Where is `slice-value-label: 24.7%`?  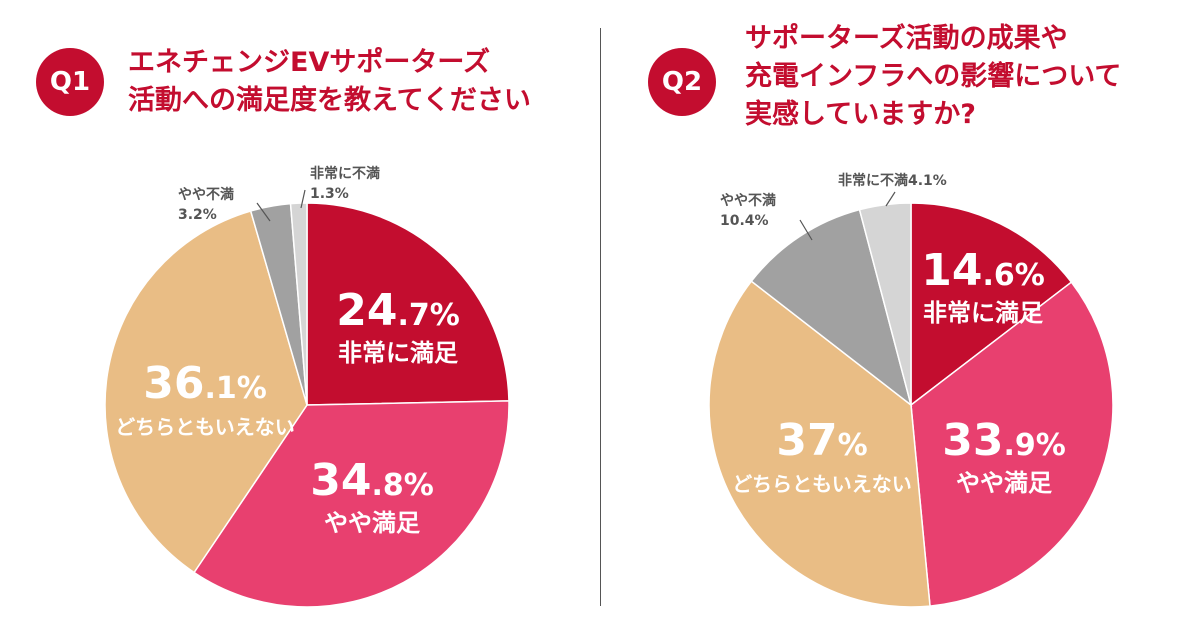
slice-value-label: 24.7% is located at coordinates (398, 310).